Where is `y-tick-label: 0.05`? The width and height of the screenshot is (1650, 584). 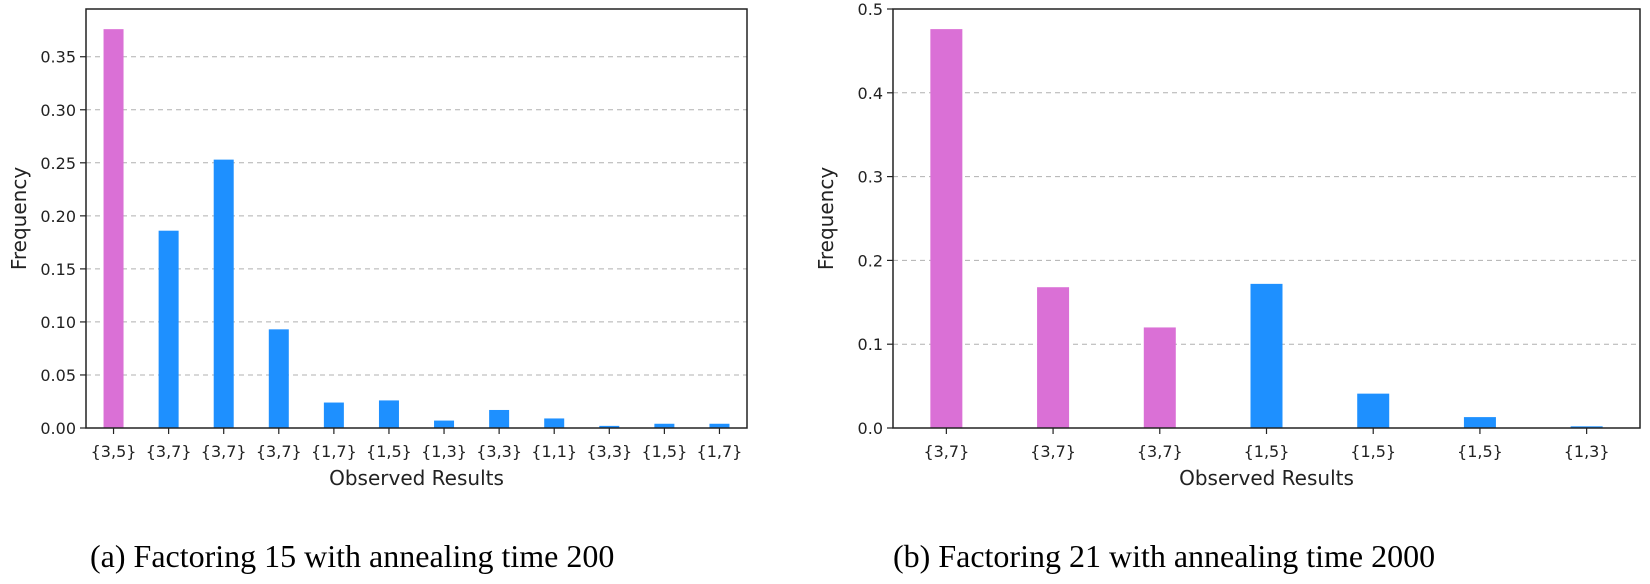 y-tick-label: 0.05 is located at coordinates (58, 375).